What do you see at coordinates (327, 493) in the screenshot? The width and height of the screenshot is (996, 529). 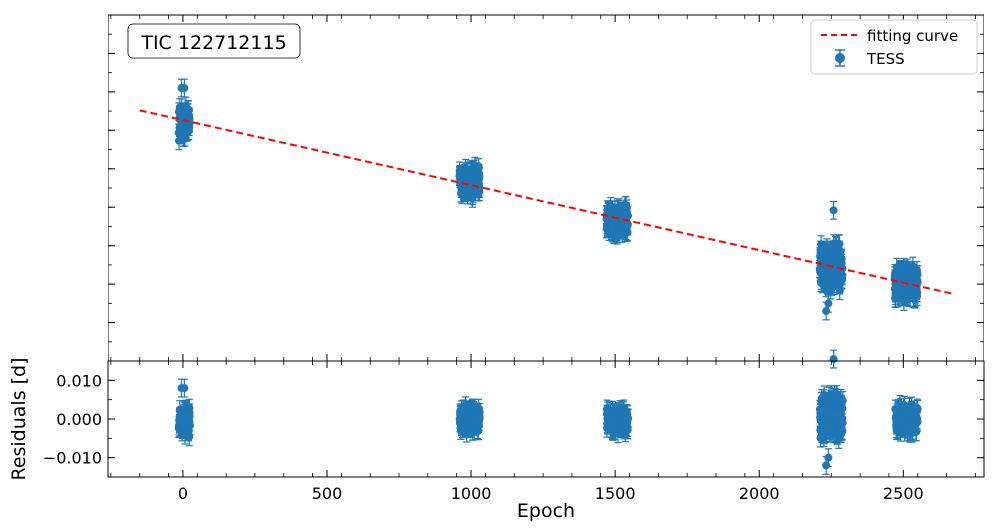 I see `x-tick-label: 500` at bounding box center [327, 493].